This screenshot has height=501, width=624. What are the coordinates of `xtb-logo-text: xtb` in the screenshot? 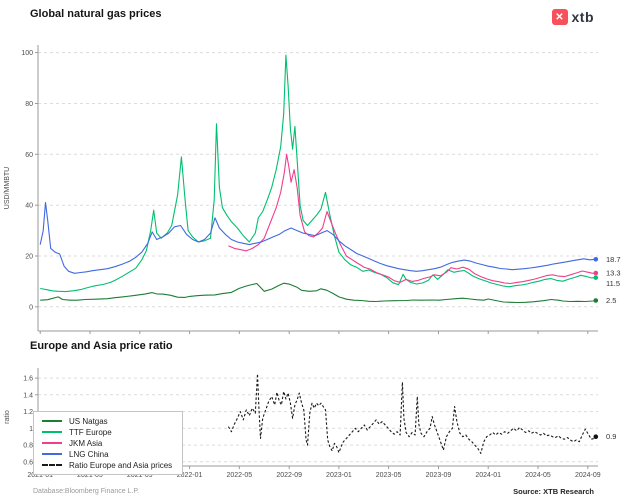 It's located at (582, 17).